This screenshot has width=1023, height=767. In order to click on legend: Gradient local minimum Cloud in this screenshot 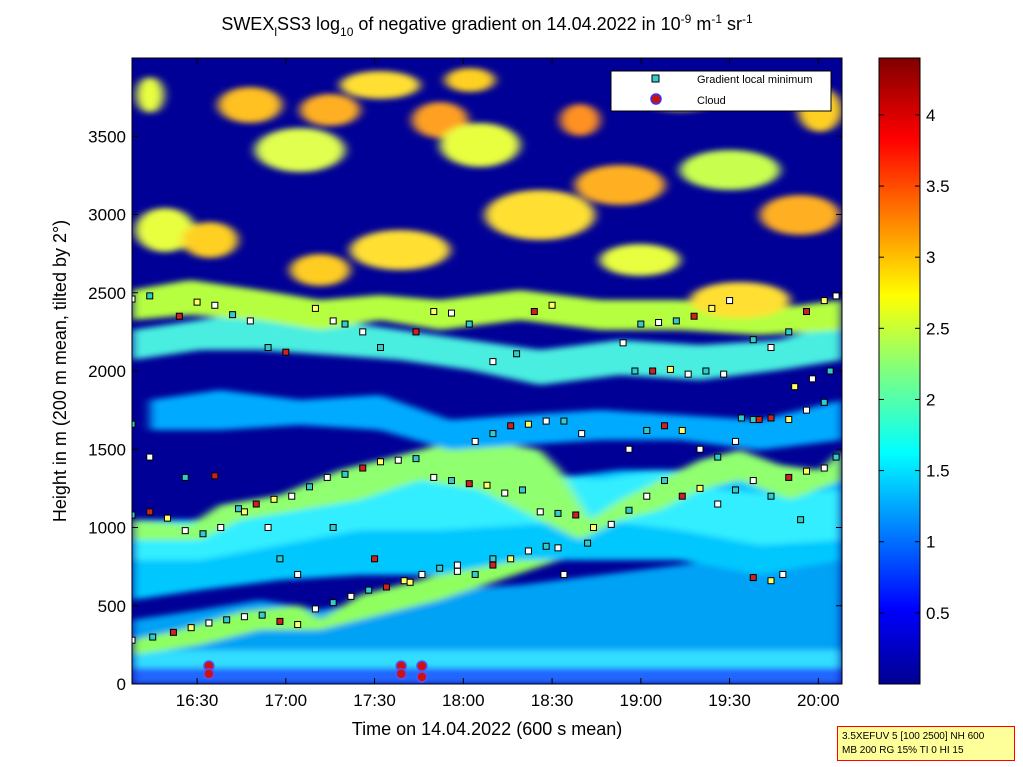, I will do `click(721, 91)`.